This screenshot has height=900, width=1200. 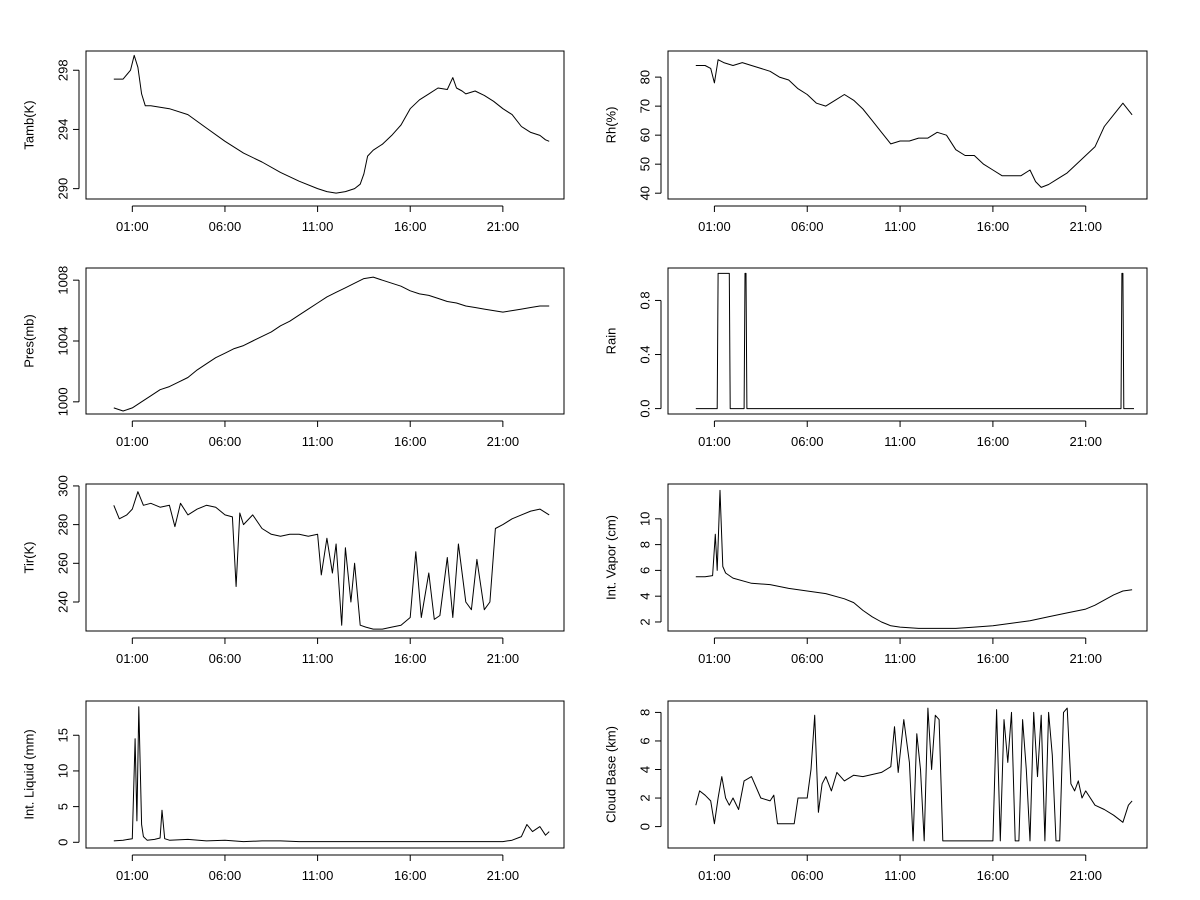 I want to click on y-tick-label: 80, so click(x=644, y=77).